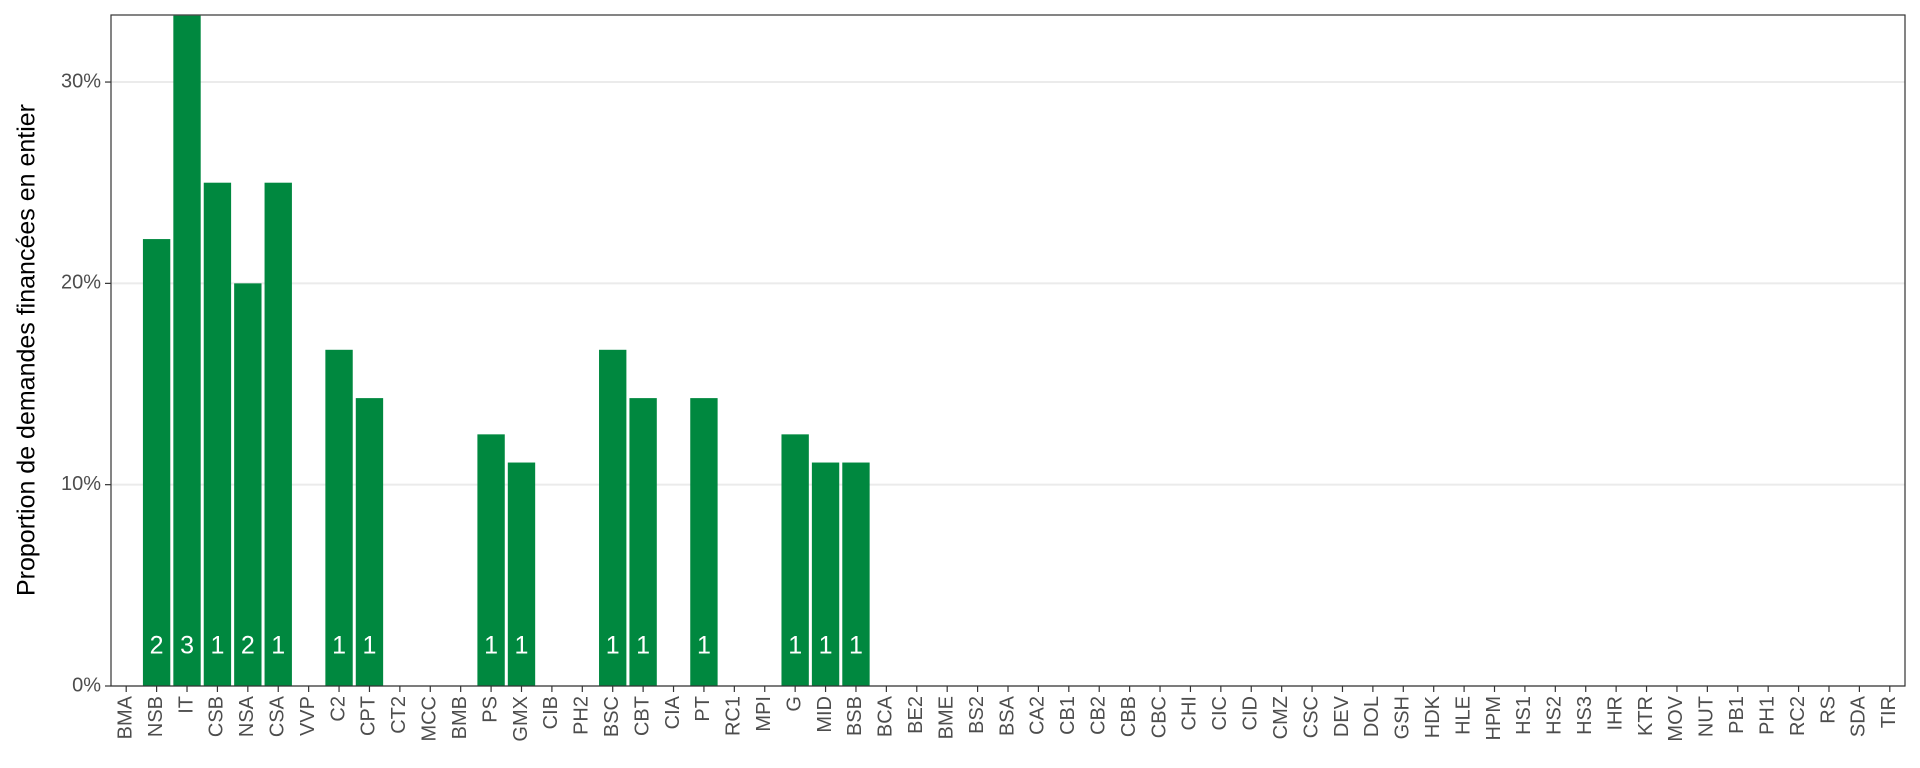 Image resolution: width=1920 pixels, height=768 pixels. Describe the element at coordinates (81, 484) in the screenshot. I see `y-tick-label: 10%` at that location.